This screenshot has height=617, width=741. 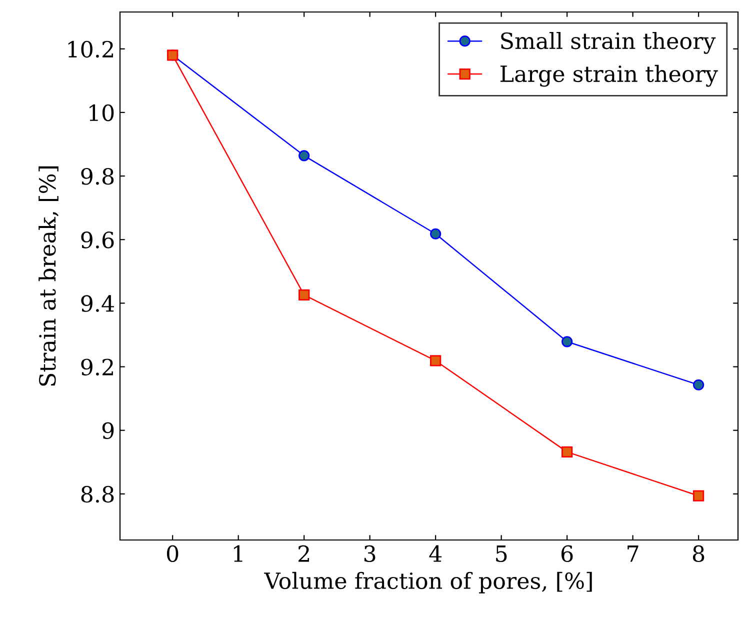 What do you see at coordinates (97, 303) in the screenshot?
I see `y-tick-label: 9.4` at bounding box center [97, 303].